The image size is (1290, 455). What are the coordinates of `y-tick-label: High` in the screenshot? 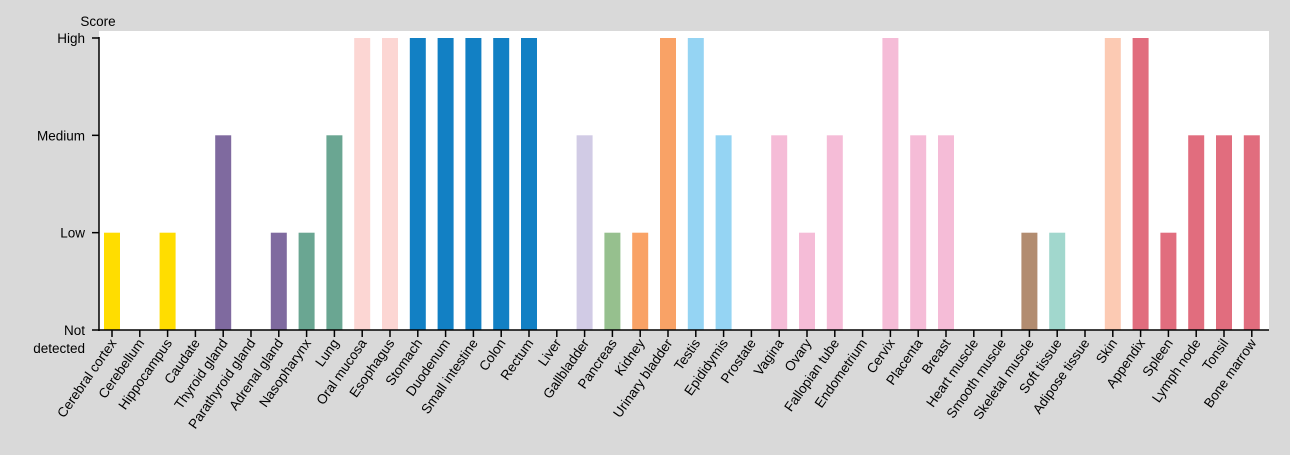 It's located at (71, 38).